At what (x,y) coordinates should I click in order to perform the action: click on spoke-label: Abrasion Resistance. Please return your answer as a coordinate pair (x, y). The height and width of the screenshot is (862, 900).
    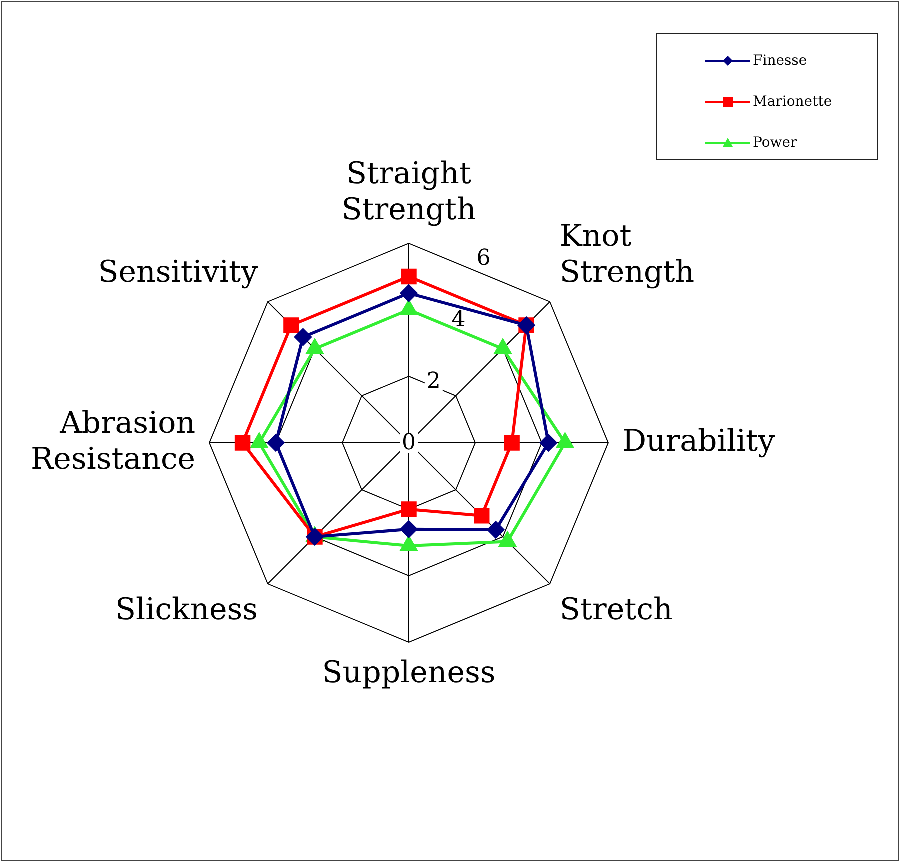
    Looking at the image, I should click on (113, 441).